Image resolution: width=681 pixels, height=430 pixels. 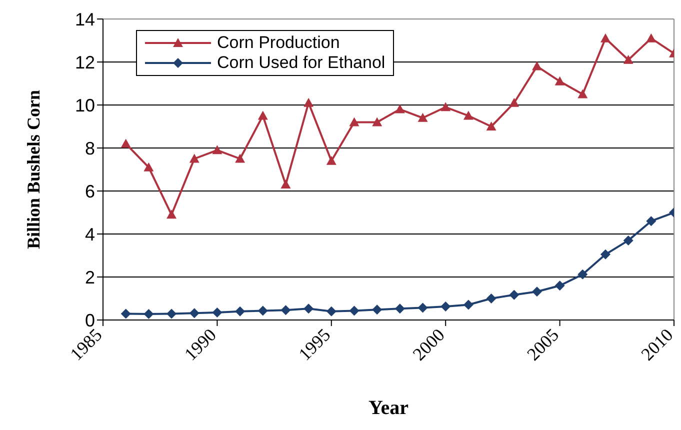 What do you see at coordinates (84, 19) in the screenshot?
I see `y-tick-label: 14` at bounding box center [84, 19].